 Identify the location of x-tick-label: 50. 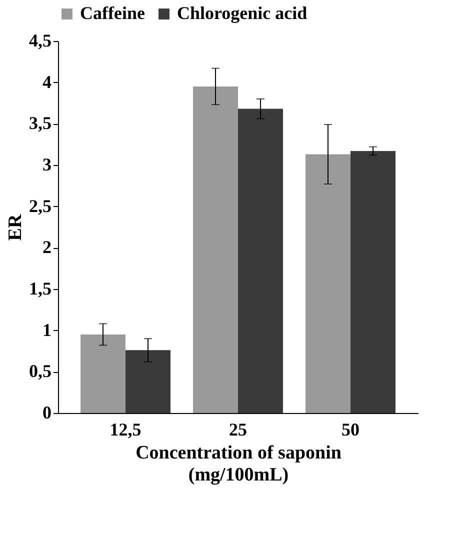
(351, 430).